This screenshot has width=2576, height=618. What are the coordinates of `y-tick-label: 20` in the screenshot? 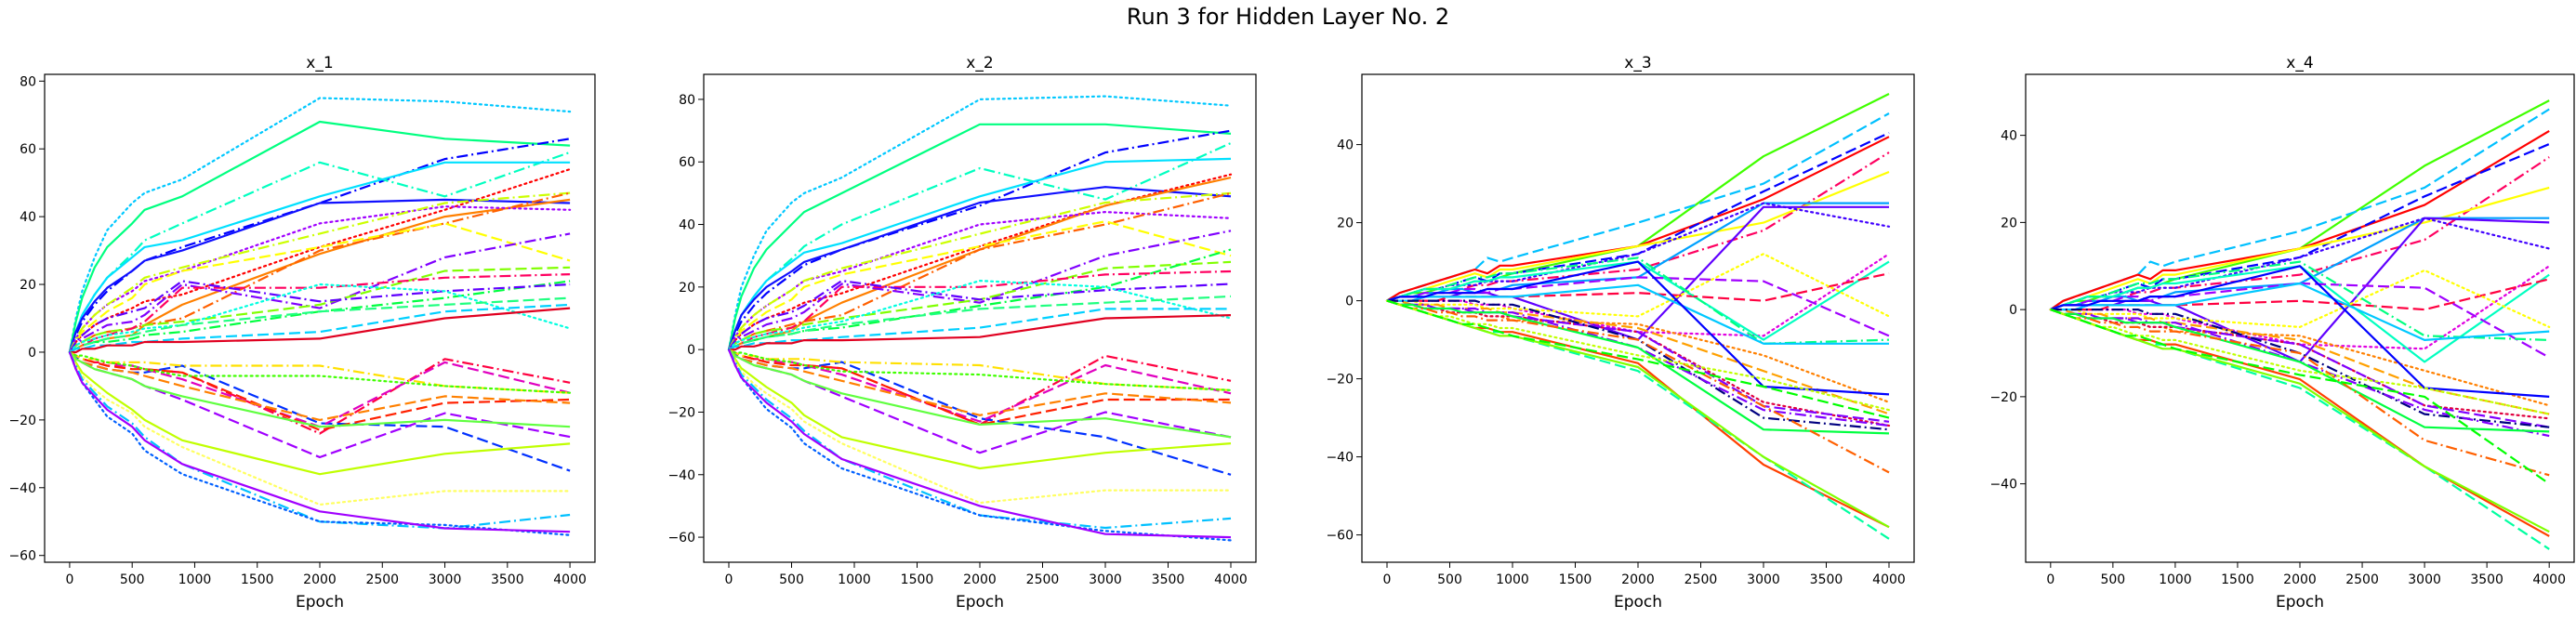 It's located at (1345, 224).